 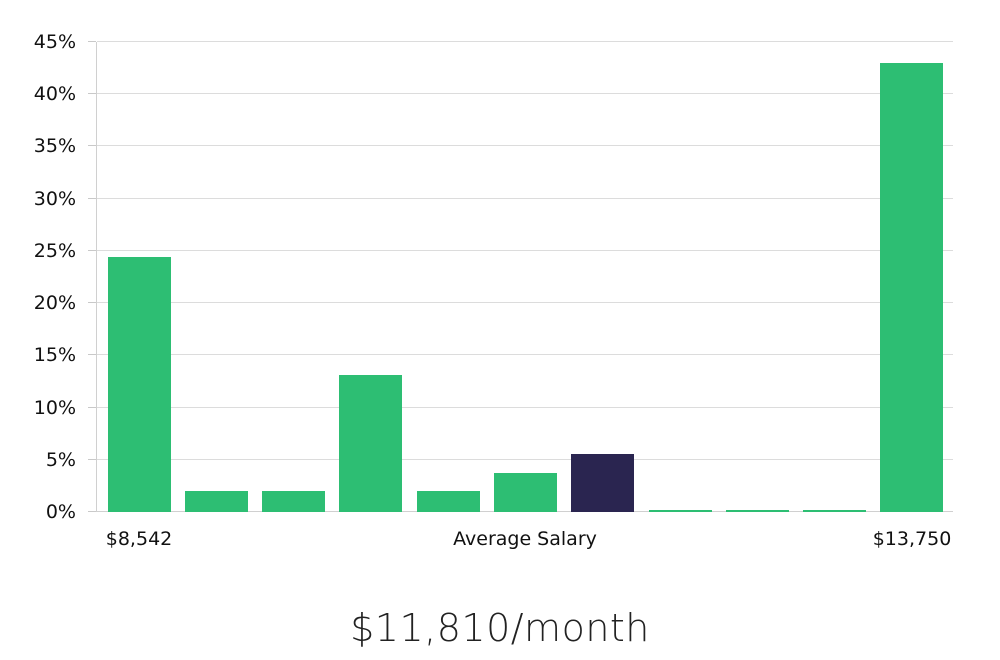 I want to click on x-tick-label: $13,750, so click(x=912, y=539).